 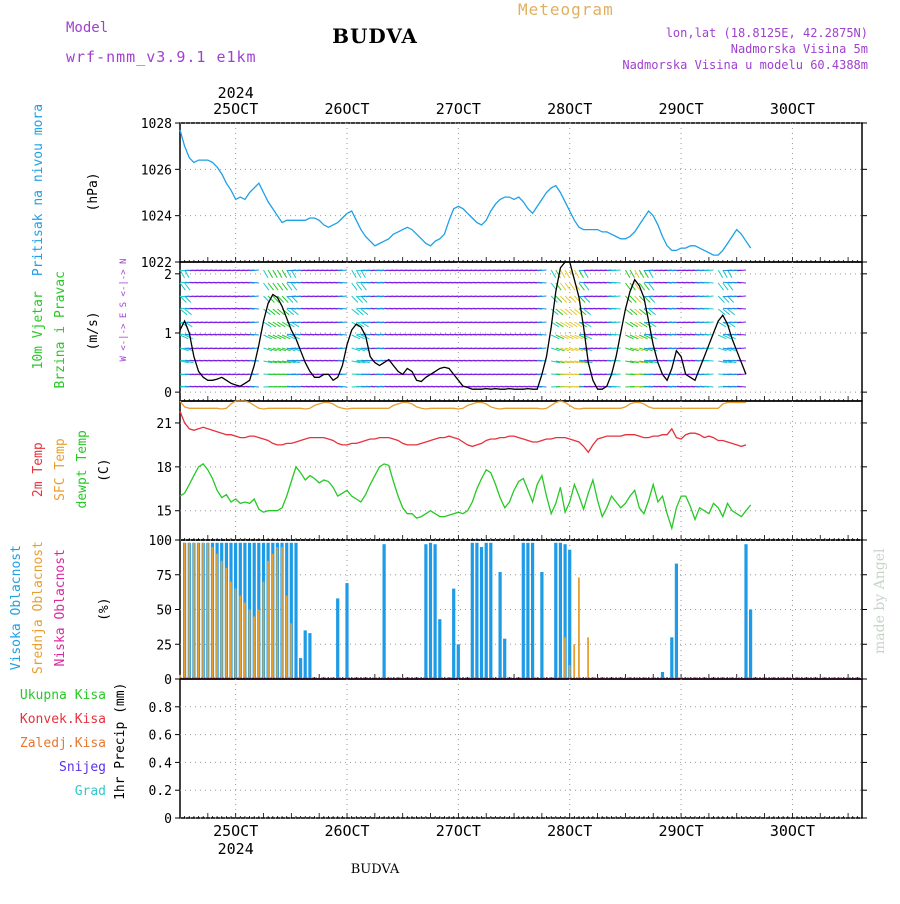 I want to click on panel-ylabel-pressure: (hPa), so click(x=93, y=191).